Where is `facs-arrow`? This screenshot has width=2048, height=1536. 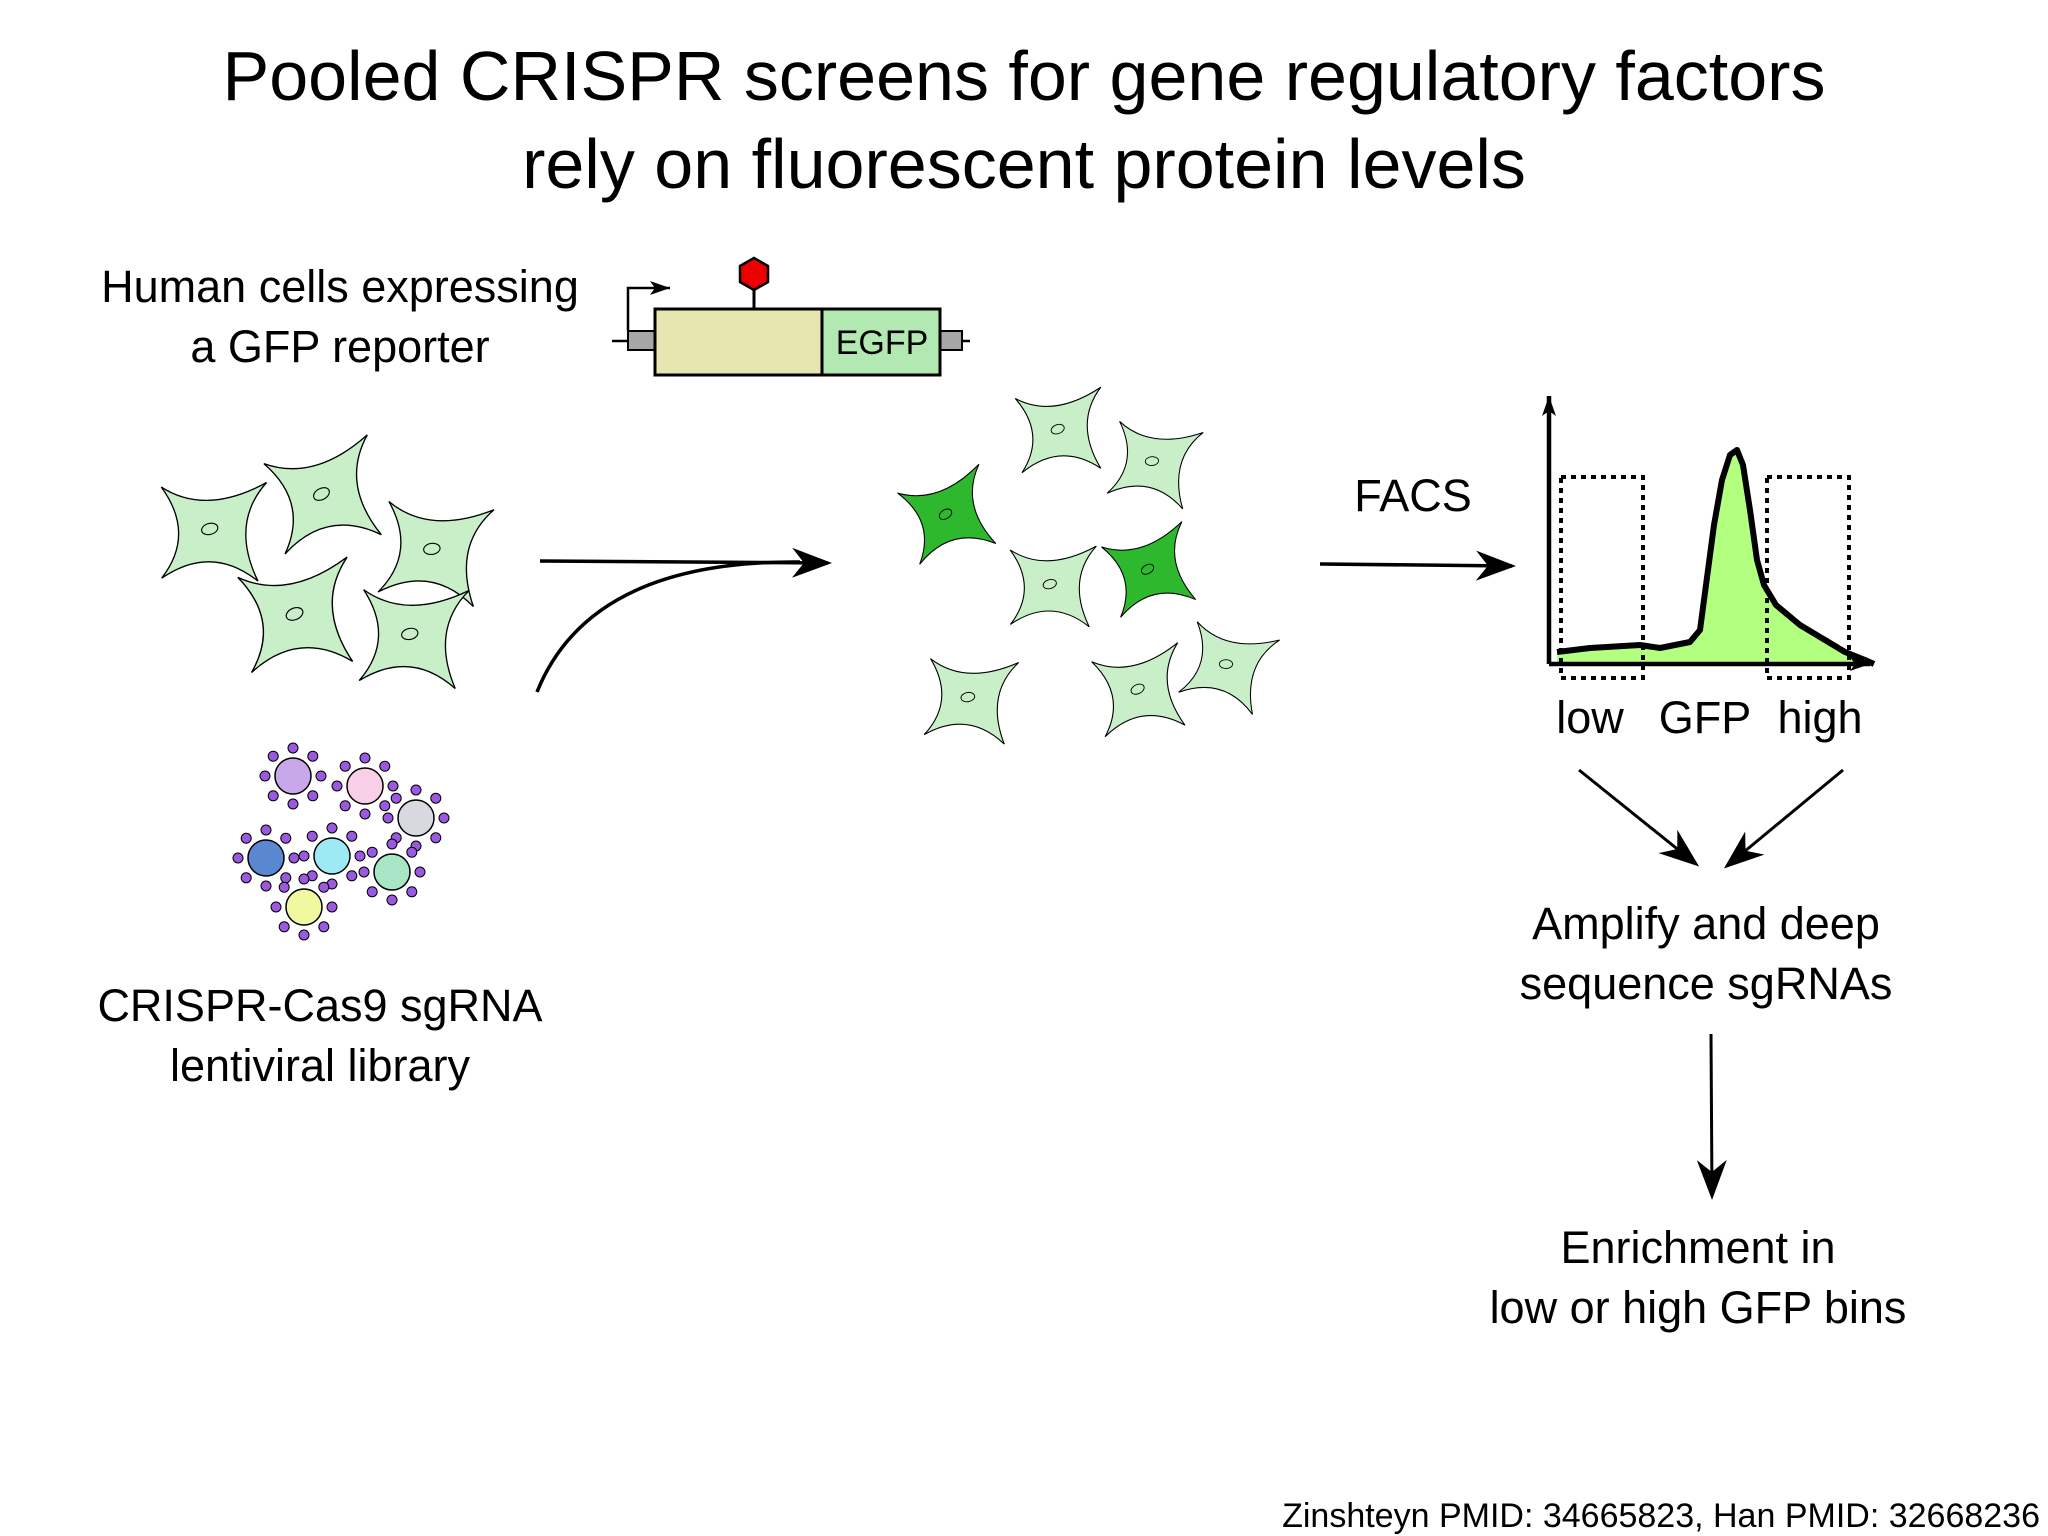
facs-arrow is located at coordinates (1417, 565).